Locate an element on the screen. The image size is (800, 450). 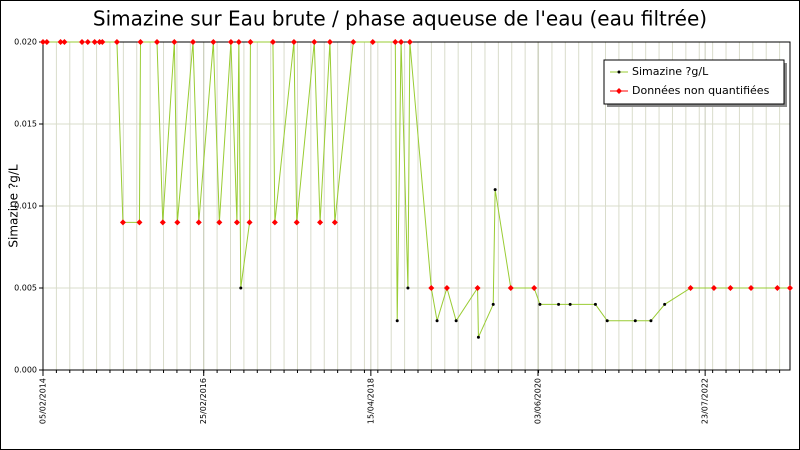
legend-label: Simazine ?g/L is located at coordinates (670, 71).